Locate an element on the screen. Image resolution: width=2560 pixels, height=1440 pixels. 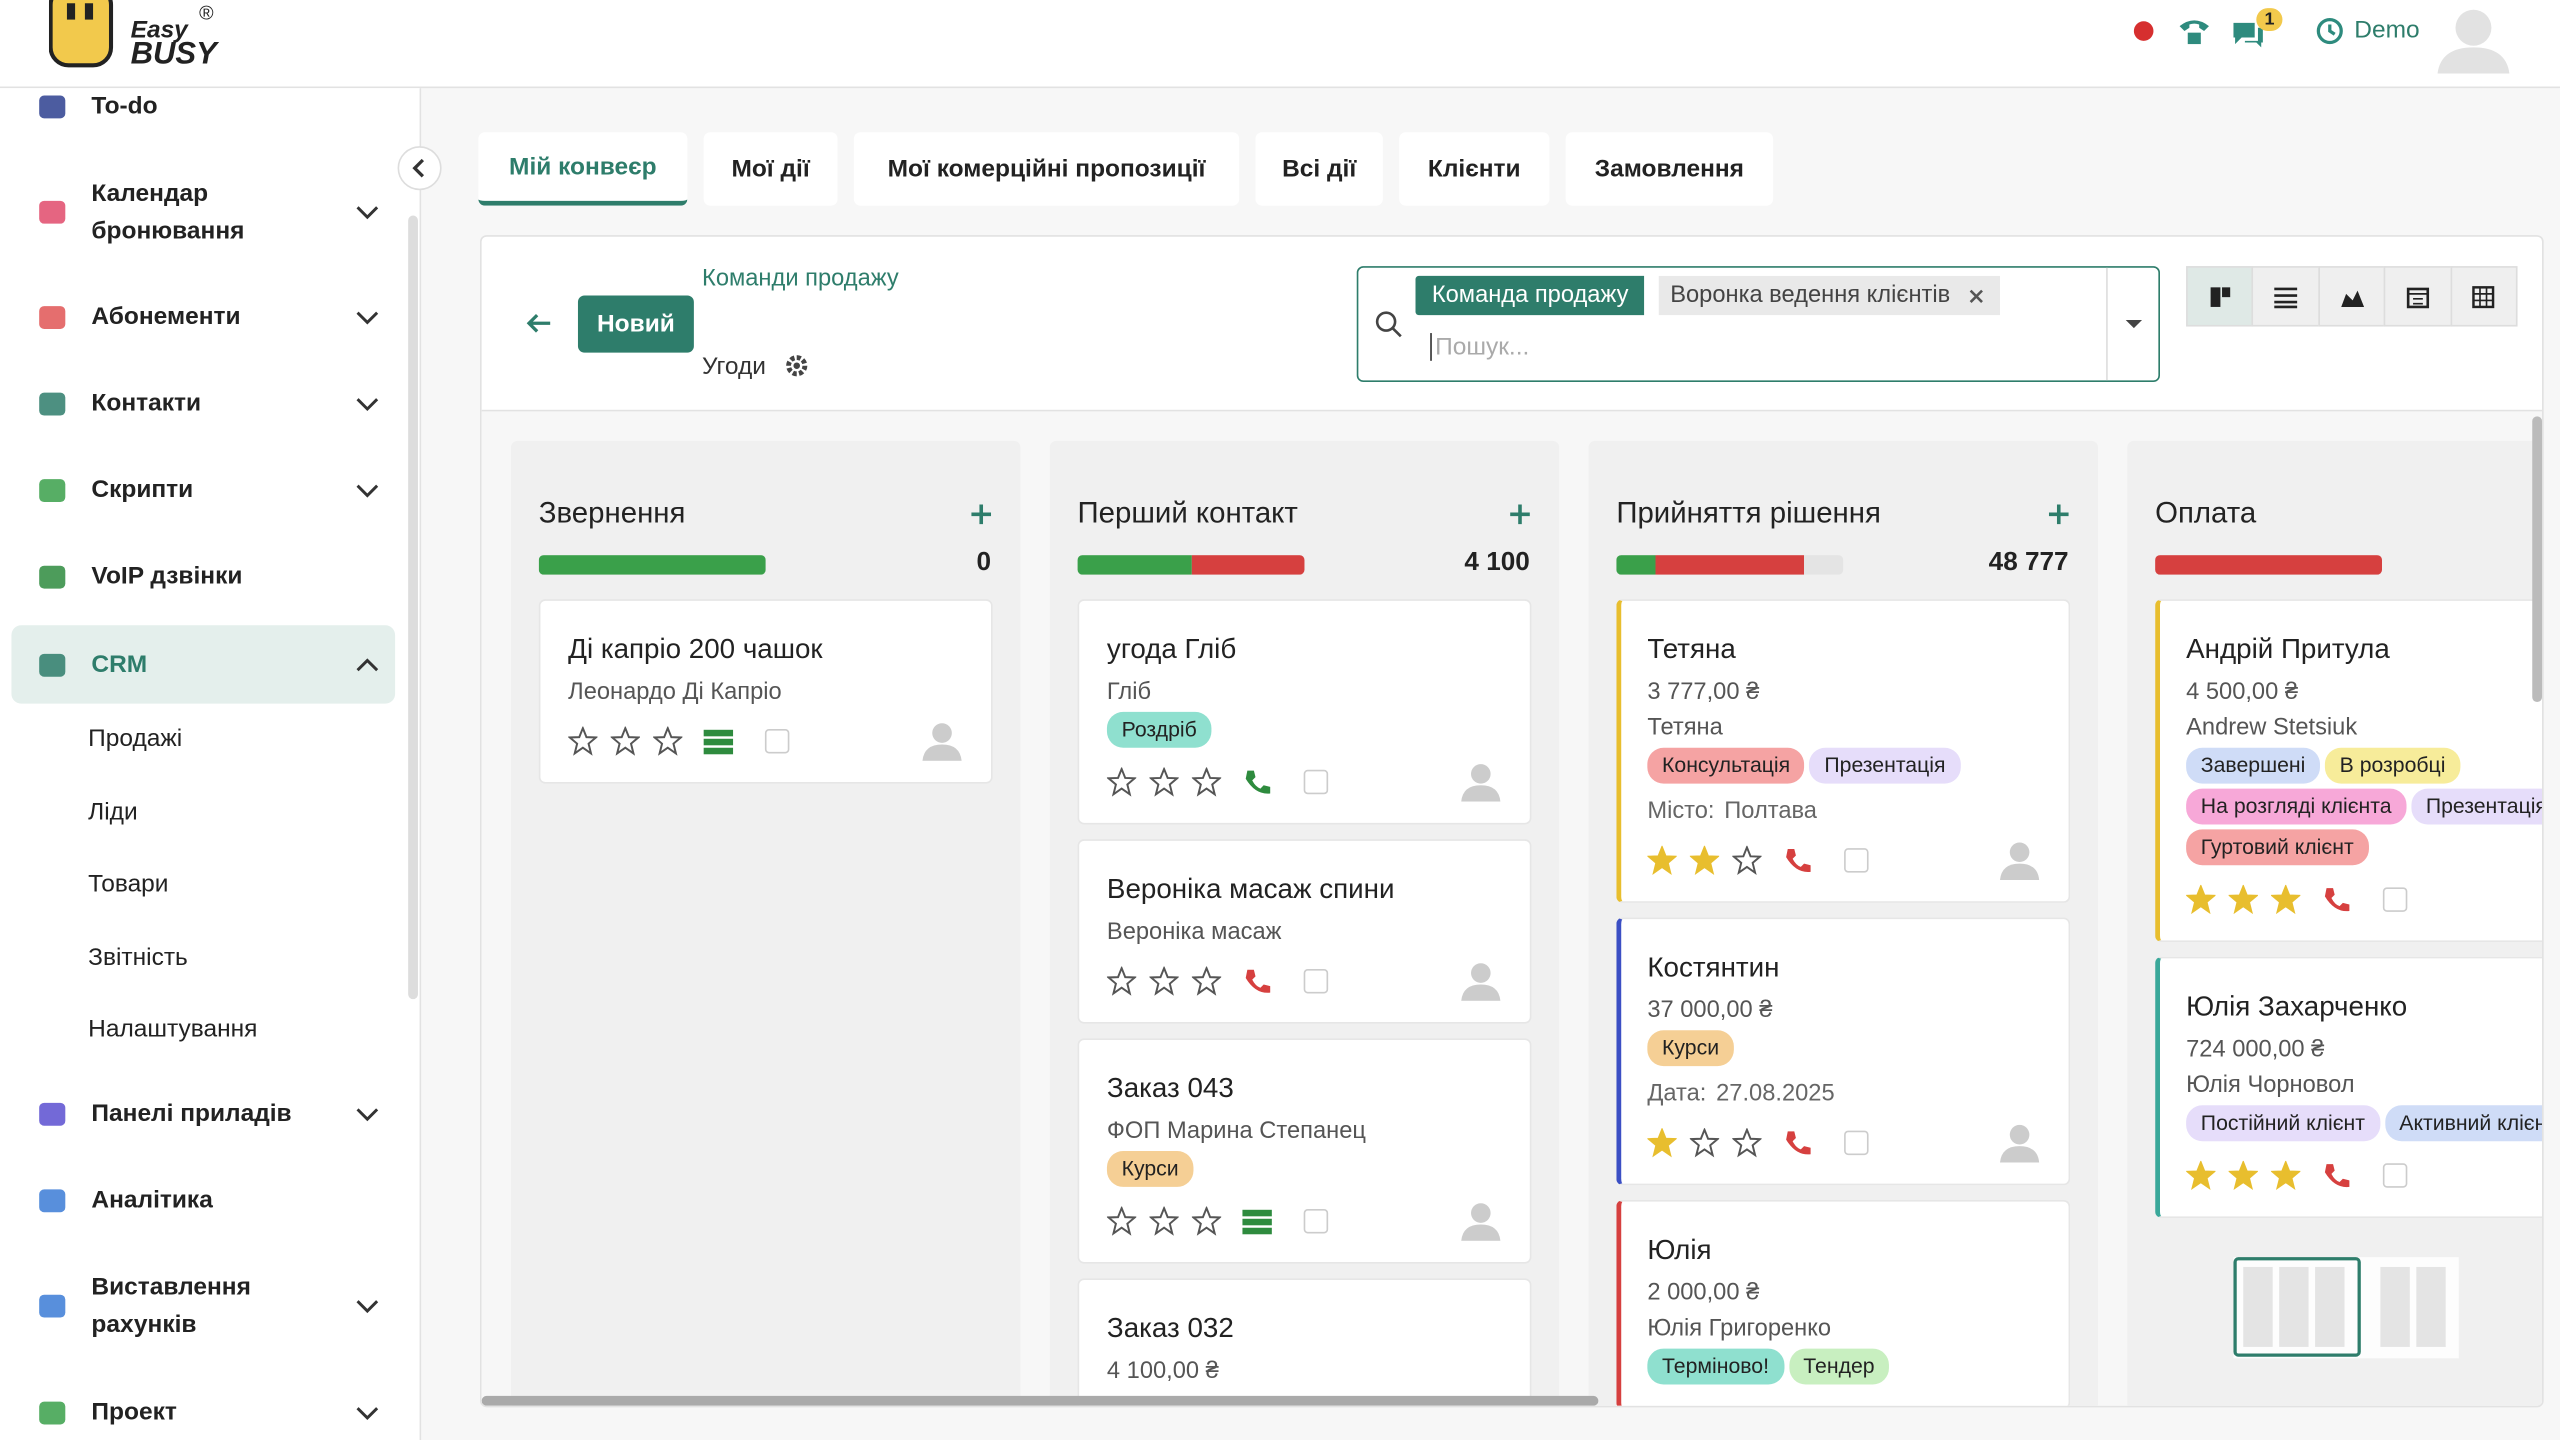
tab: Мої комерційні пропозиції is located at coordinates (1046, 169).